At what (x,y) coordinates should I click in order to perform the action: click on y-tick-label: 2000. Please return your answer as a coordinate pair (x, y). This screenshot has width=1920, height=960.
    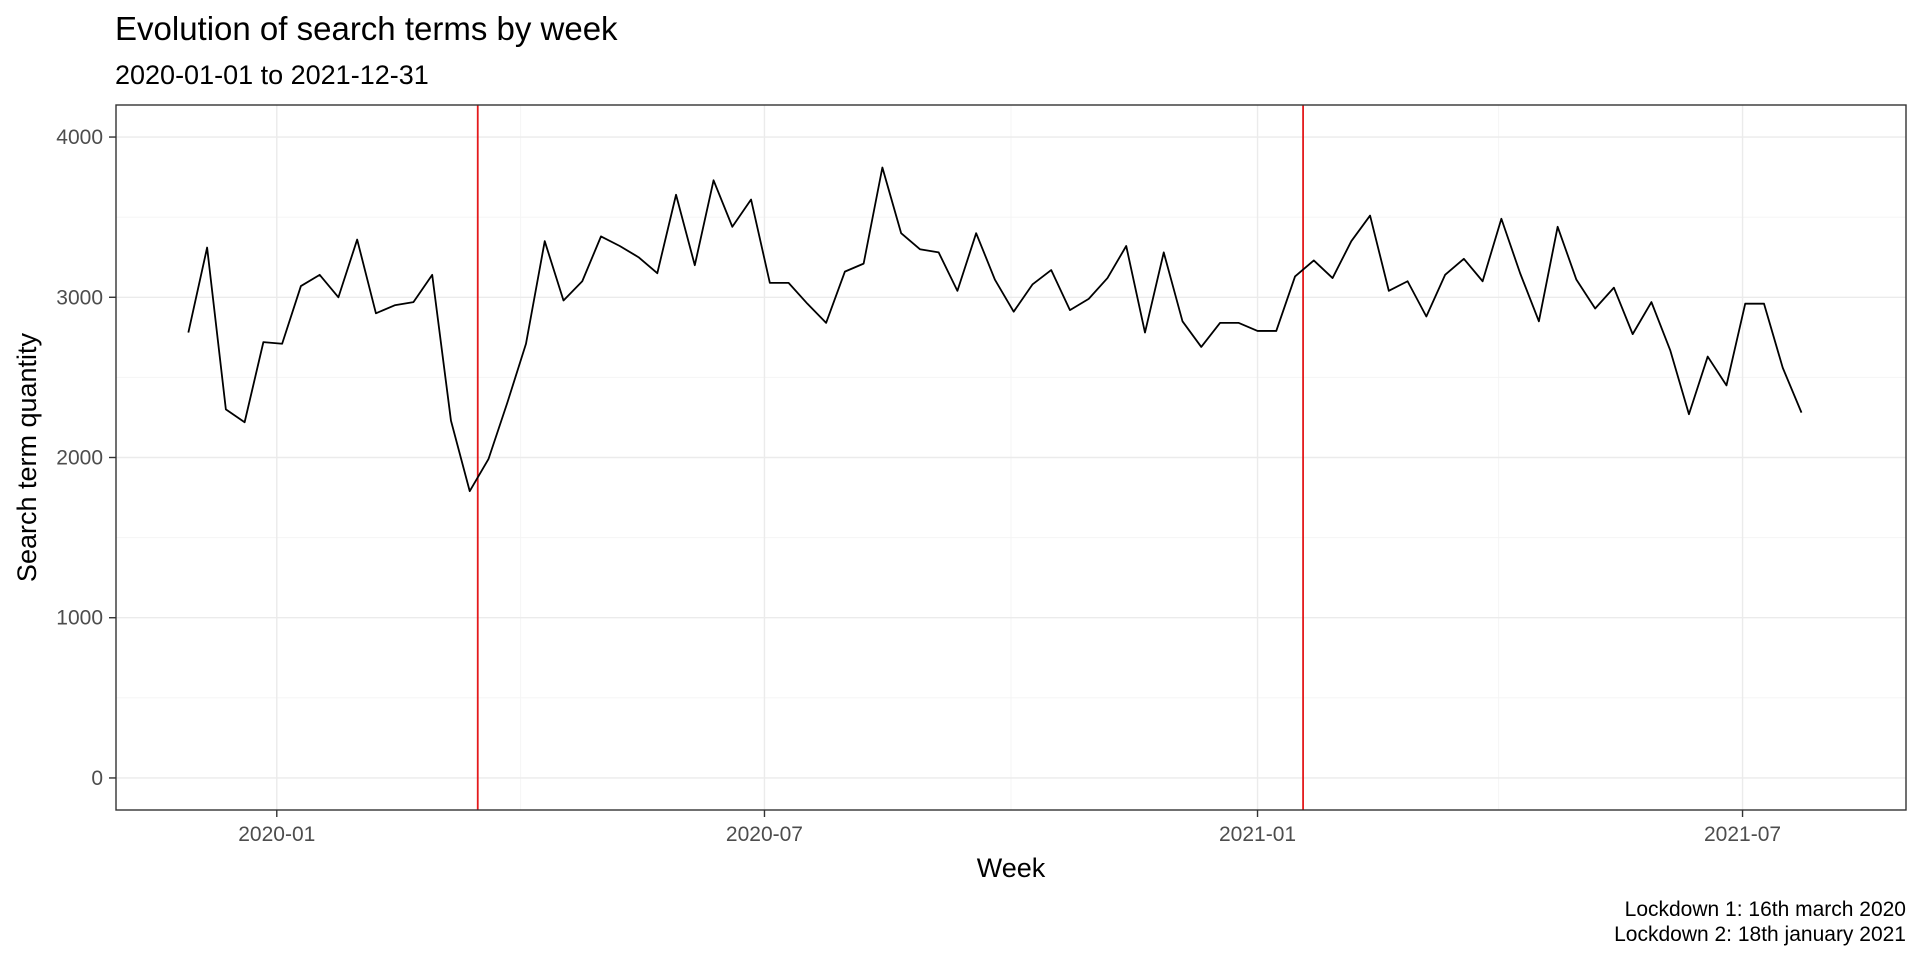
    Looking at the image, I should click on (79, 458).